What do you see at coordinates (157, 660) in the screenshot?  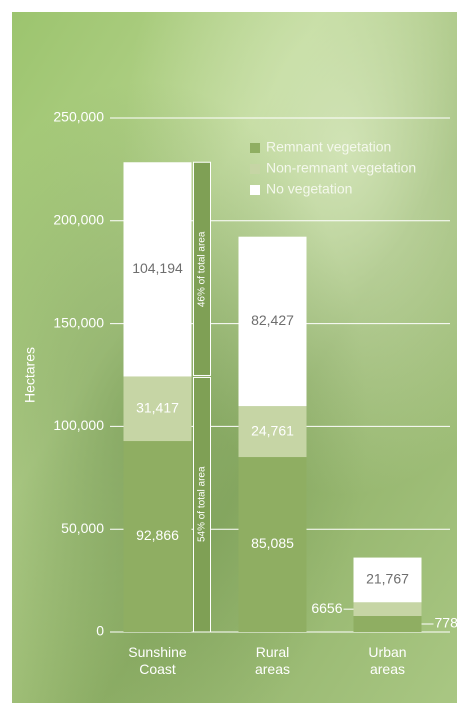 I see `x-tick-label: Sunshine Coast` at bounding box center [157, 660].